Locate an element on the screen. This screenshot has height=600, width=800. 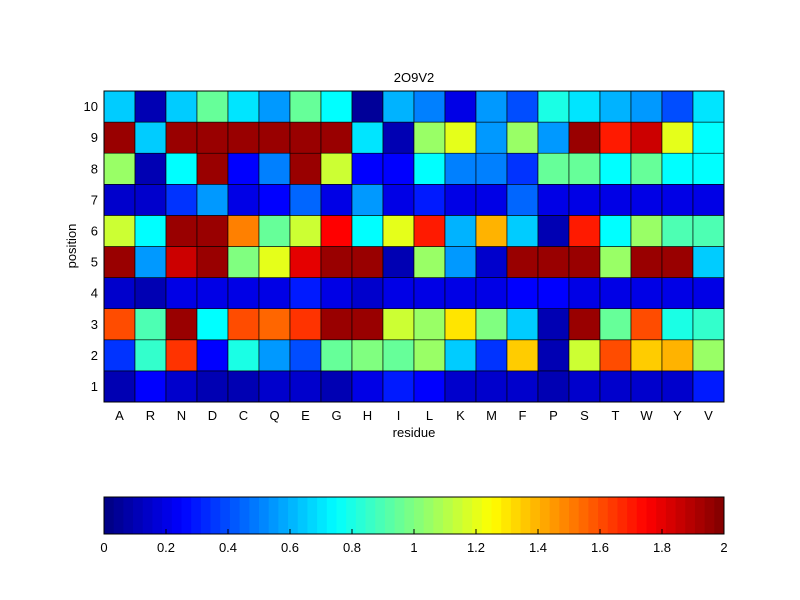
x-tick-label-R: R is located at coordinates (150, 415).